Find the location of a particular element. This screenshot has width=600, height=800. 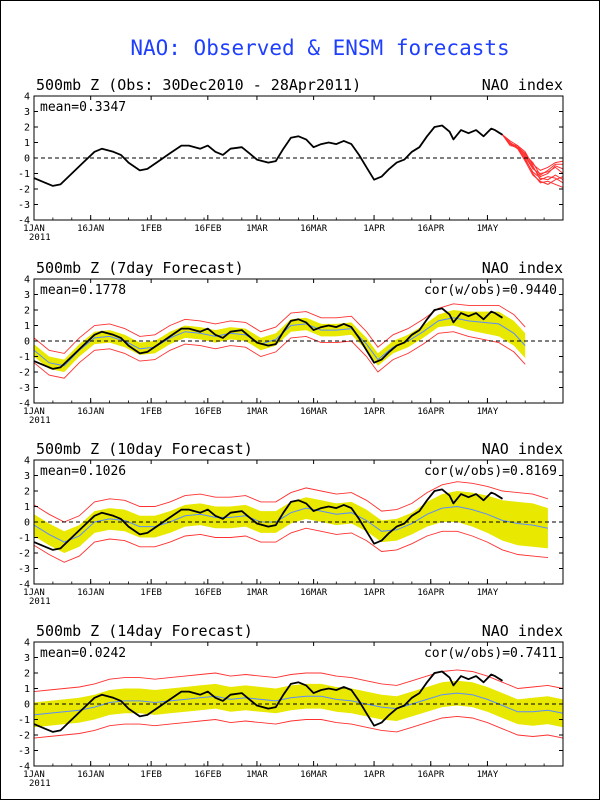

panel-title: 500mb Z (14day Forecast) is located at coordinates (144, 631).